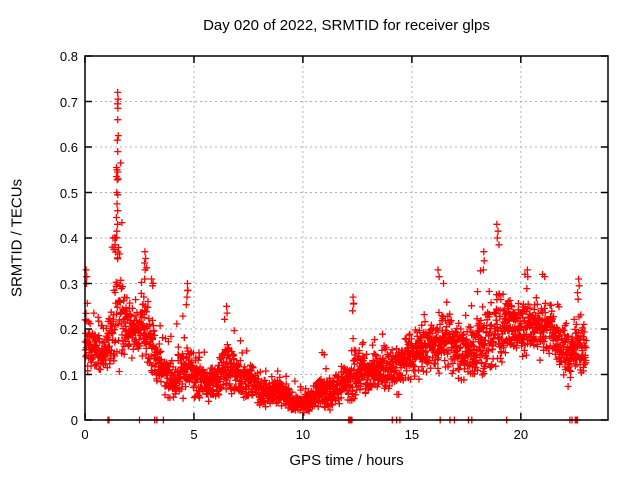 This screenshot has width=640, height=480. I want to click on y-tick-label: 0, so click(74, 420).